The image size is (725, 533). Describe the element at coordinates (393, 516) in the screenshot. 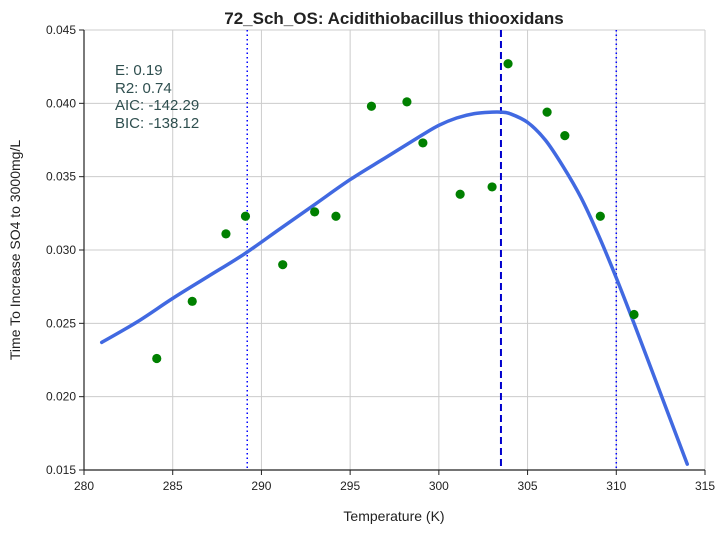

I see `x-axis-label: Temperature (K)` at that location.